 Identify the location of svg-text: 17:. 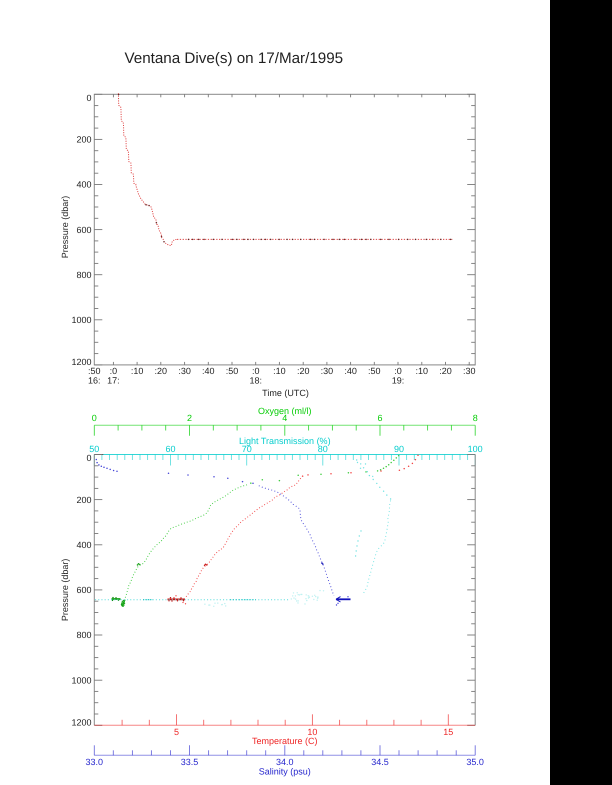
(113, 380).